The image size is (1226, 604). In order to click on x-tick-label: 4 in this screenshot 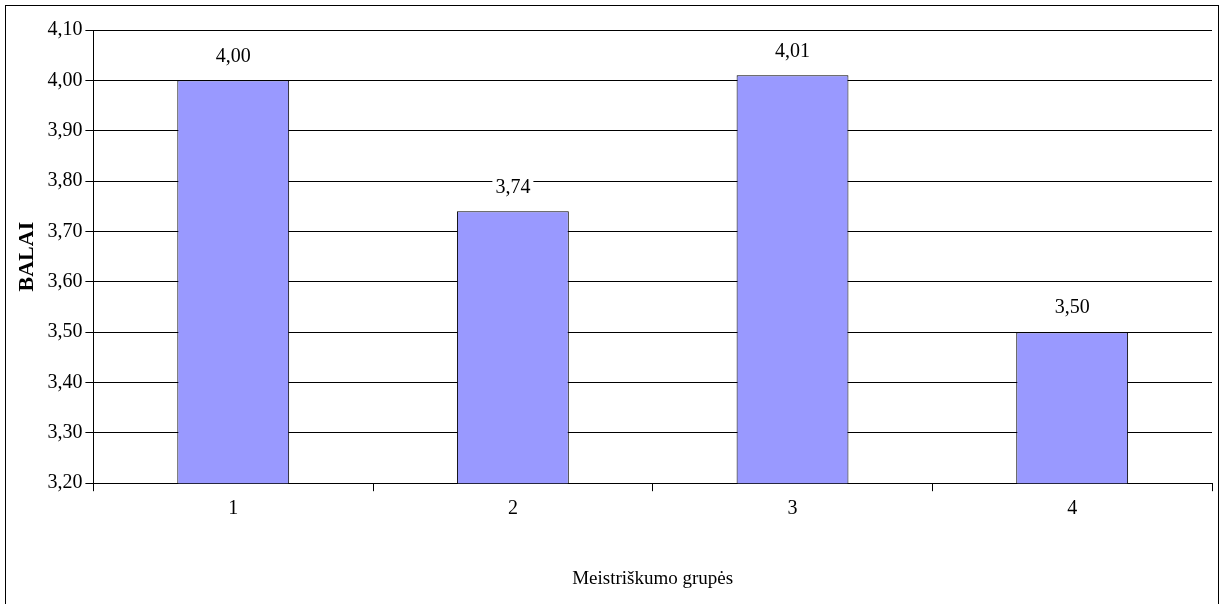, I will do `click(1072, 507)`.